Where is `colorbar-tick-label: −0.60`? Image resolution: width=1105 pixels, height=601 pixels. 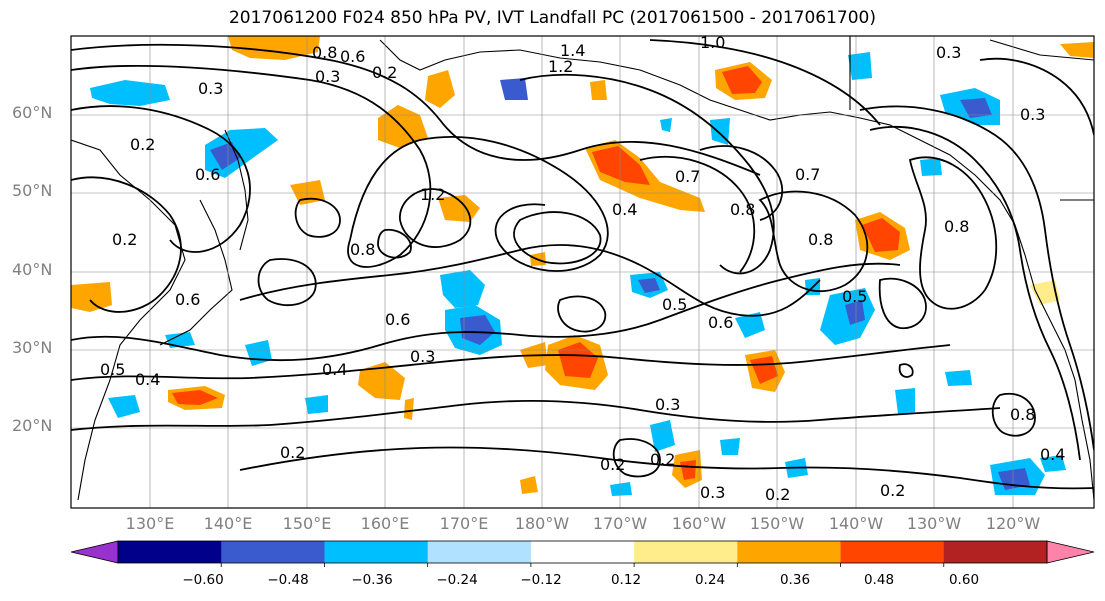 colorbar-tick-label: −0.60 is located at coordinates (203, 580).